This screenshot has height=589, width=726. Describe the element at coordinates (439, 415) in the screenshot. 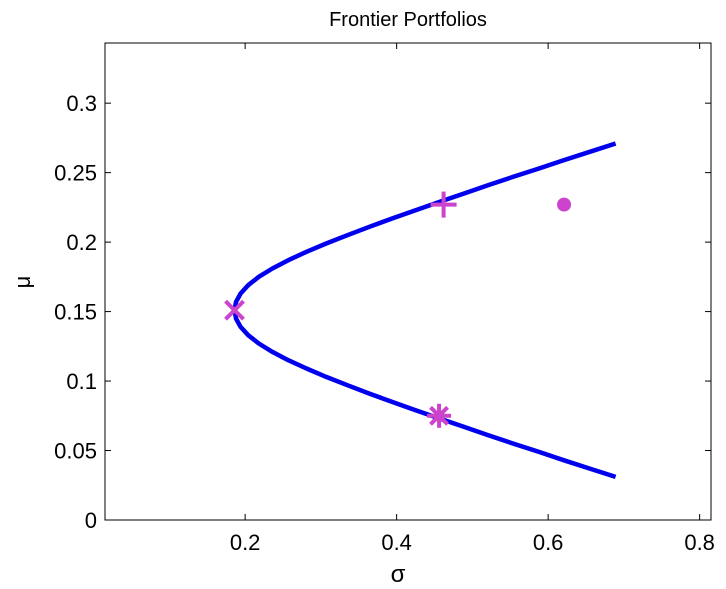

I see `asterisk-marker` at that location.